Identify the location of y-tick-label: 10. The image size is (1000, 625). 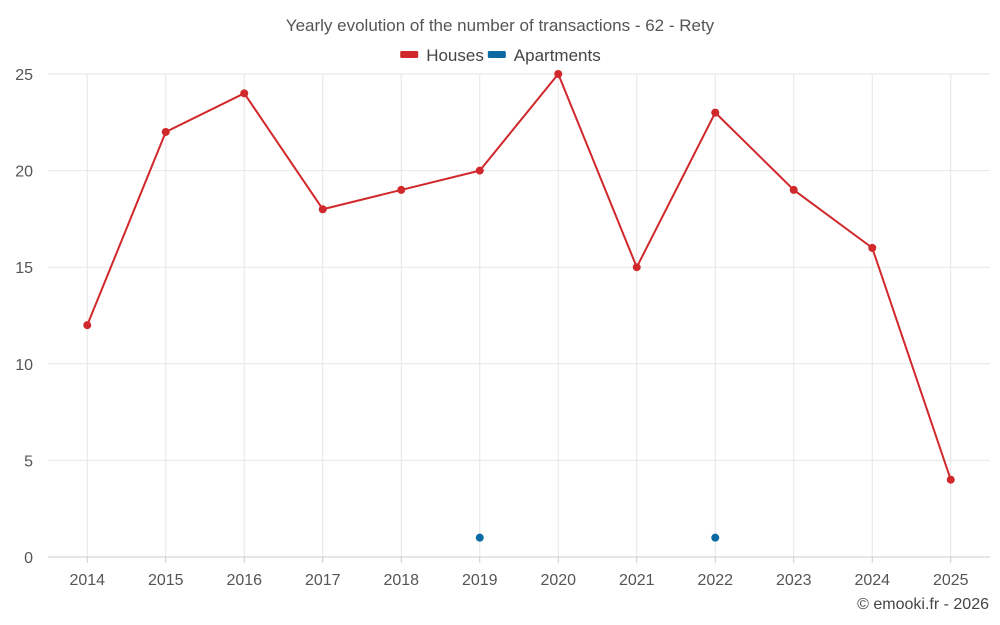
(24, 365).